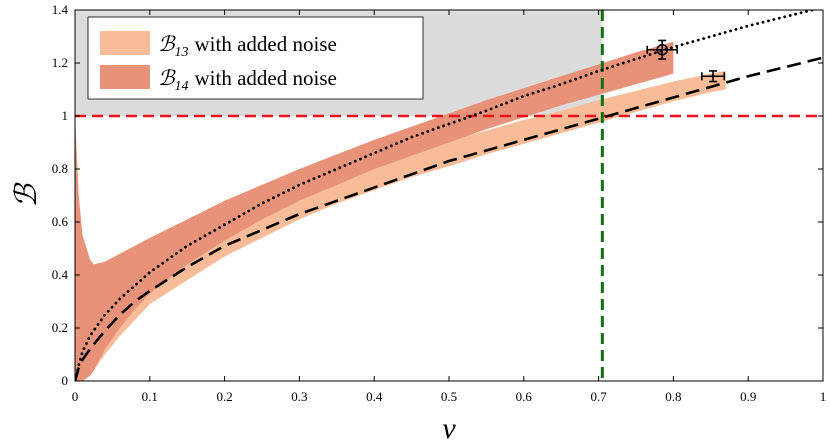  What do you see at coordinates (673, 396) in the screenshot?
I see `x-tick-label: 0.8` at bounding box center [673, 396].